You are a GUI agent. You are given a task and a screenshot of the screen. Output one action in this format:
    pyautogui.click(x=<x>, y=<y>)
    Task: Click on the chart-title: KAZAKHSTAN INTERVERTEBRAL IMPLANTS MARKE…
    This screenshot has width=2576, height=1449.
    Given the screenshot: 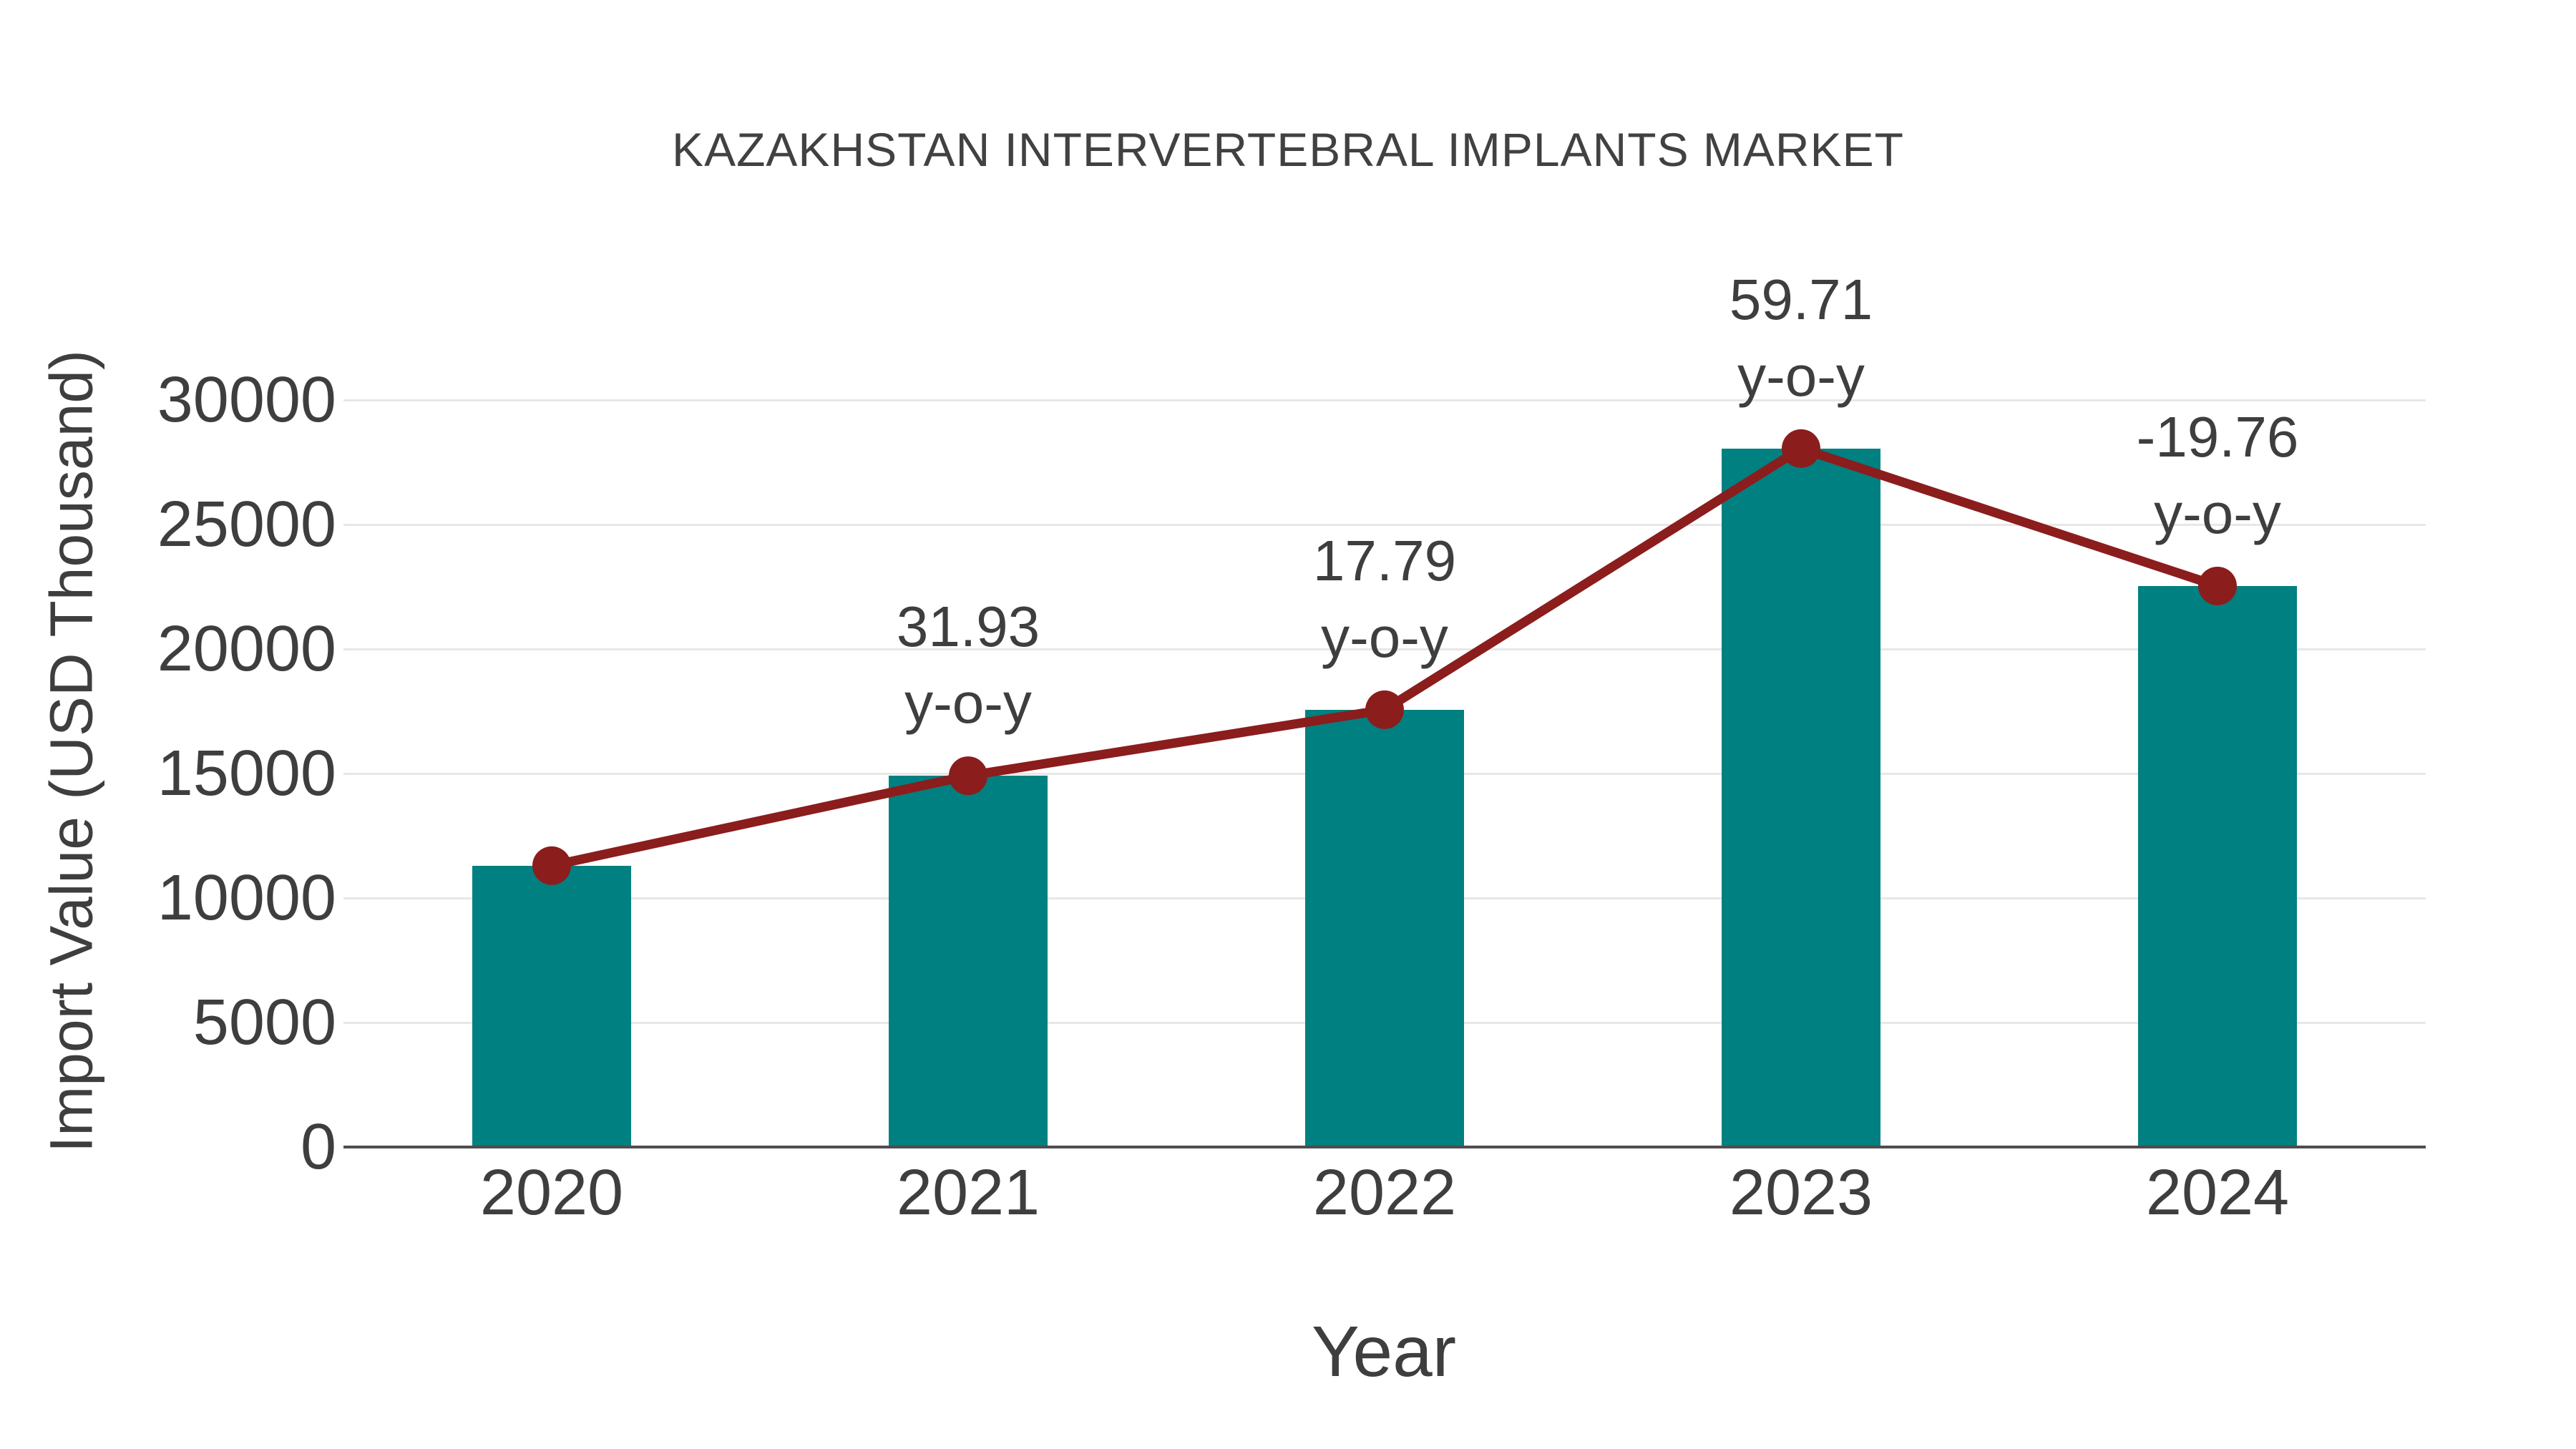 What is the action you would take?
    pyautogui.click(x=1288, y=149)
    